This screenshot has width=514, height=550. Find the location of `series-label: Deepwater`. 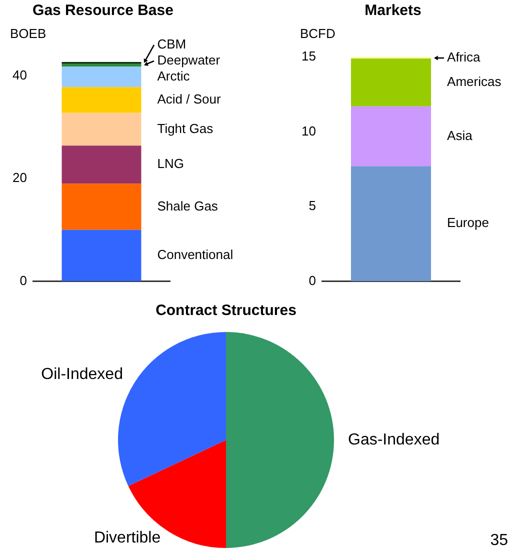

series-label: Deepwater is located at coordinates (189, 60).